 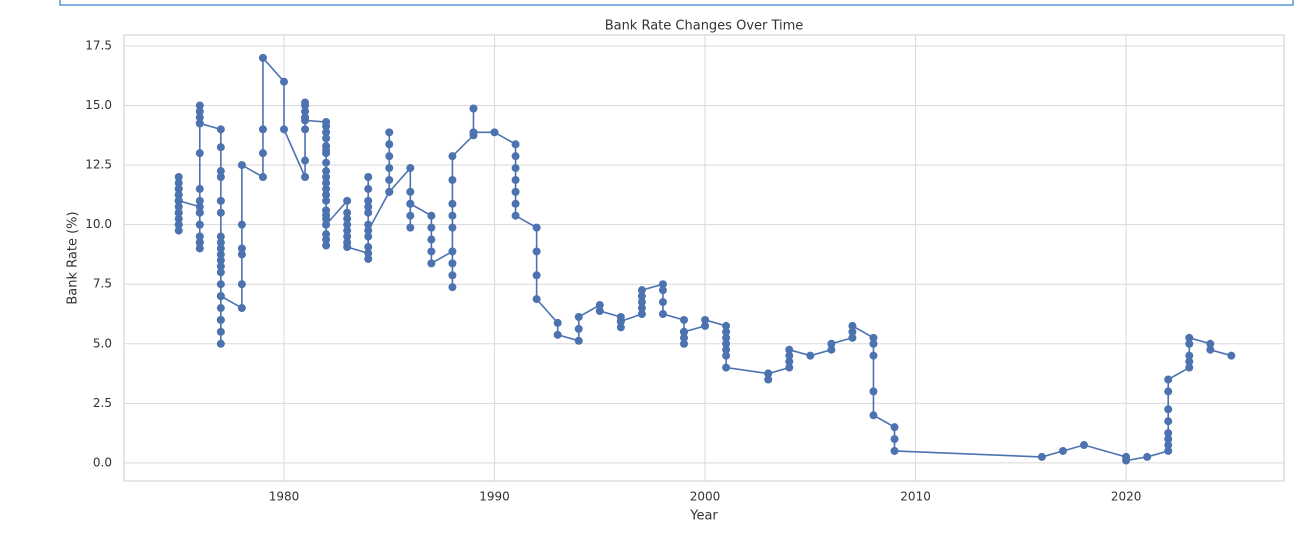 What do you see at coordinates (102, 403) in the screenshot?
I see `y-tick-label: 2.5` at bounding box center [102, 403].